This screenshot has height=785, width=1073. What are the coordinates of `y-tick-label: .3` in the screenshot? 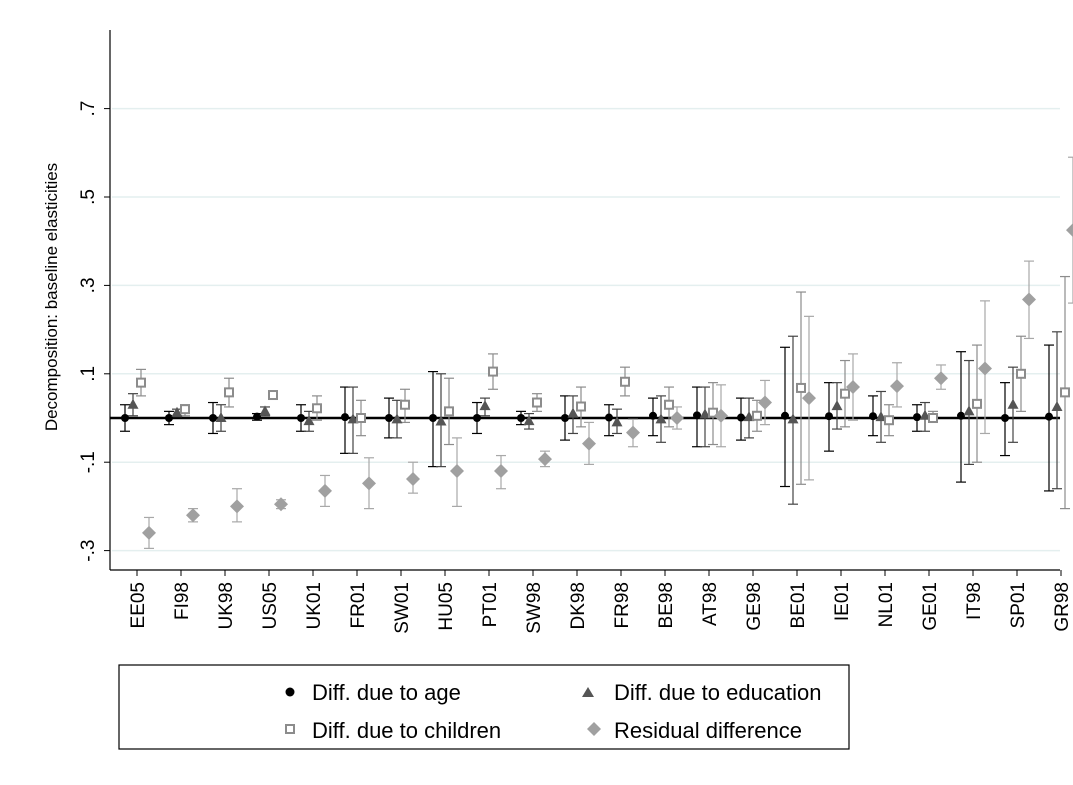 It's located at (88, 285).